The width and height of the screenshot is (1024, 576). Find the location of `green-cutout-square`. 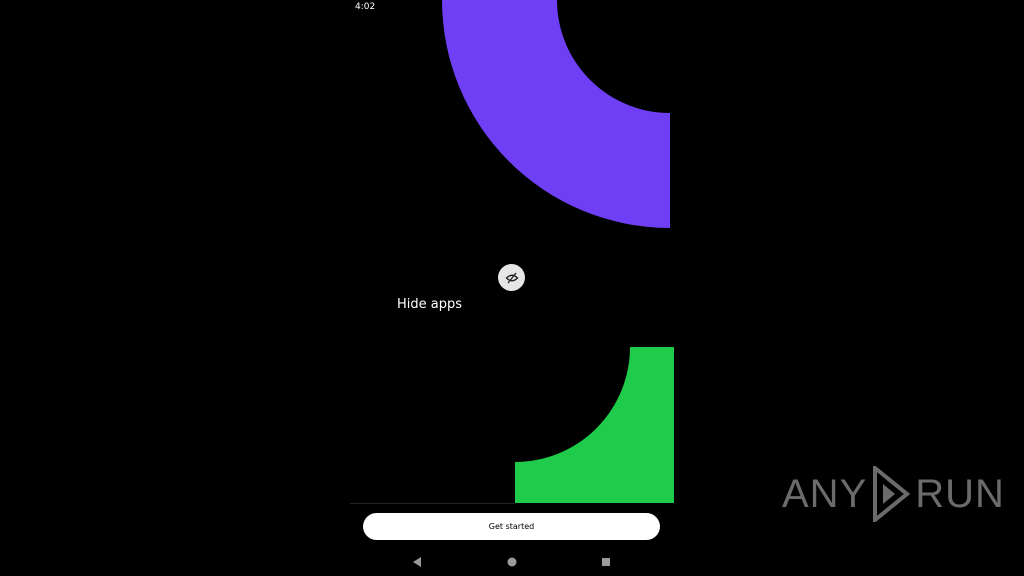

green-cutout-square is located at coordinates (594, 425).